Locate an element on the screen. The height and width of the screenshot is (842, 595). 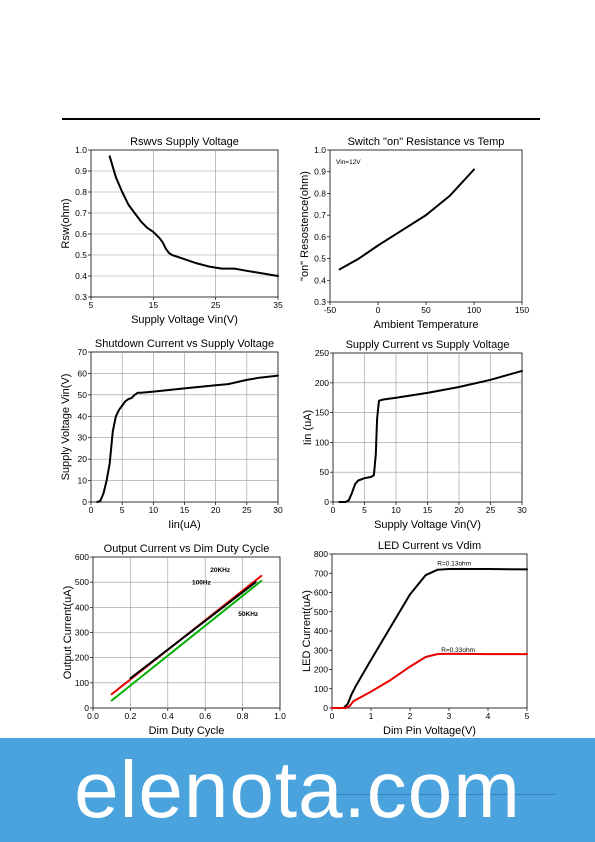
x-axis-label: Dim Pin Voltage(V) is located at coordinates (429, 731).